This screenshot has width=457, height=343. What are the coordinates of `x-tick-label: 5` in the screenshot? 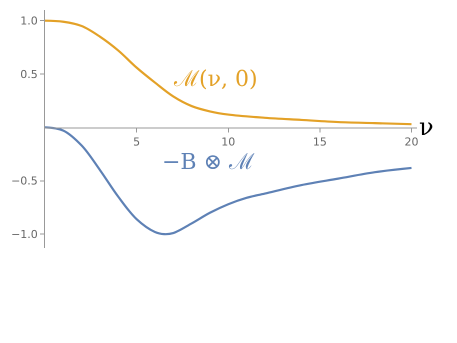 It's located at (136, 142).